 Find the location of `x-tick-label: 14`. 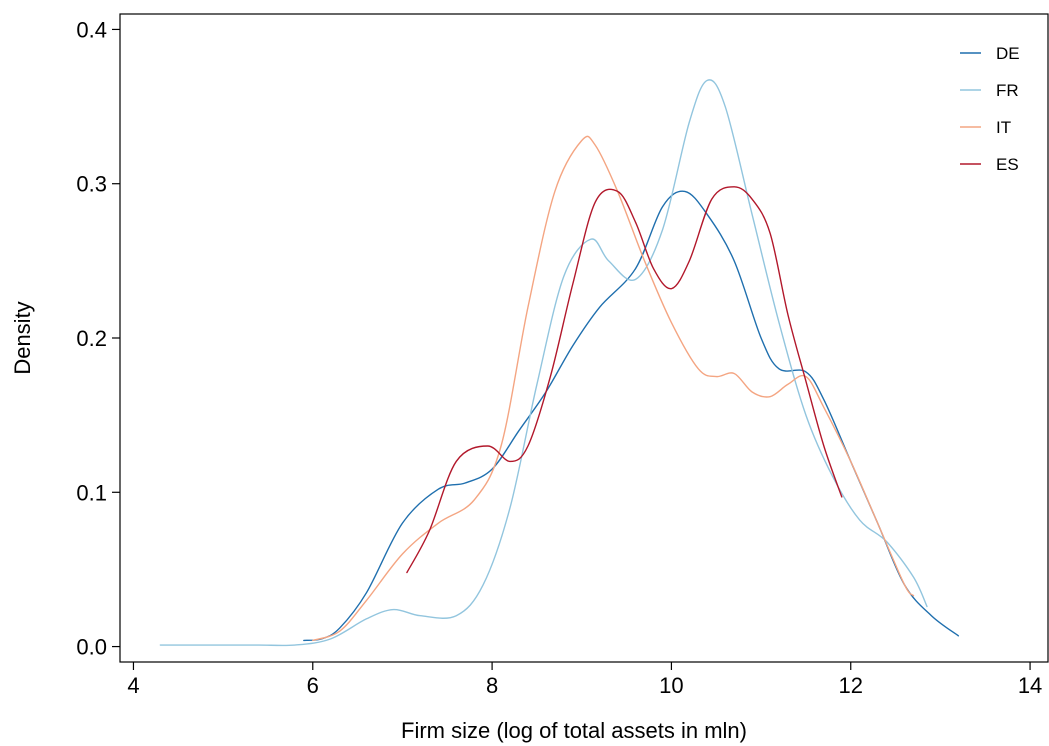

x-tick-label: 14 is located at coordinates (1030, 685).